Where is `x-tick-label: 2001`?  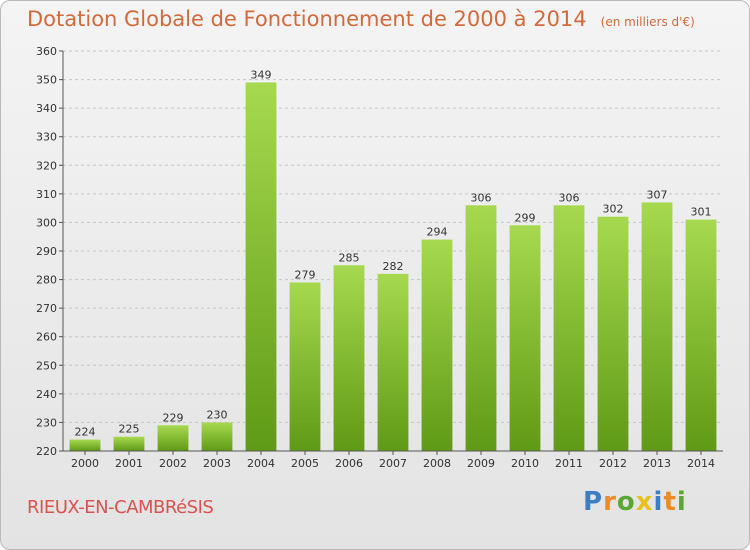
x-tick-label: 2001 is located at coordinates (129, 463).